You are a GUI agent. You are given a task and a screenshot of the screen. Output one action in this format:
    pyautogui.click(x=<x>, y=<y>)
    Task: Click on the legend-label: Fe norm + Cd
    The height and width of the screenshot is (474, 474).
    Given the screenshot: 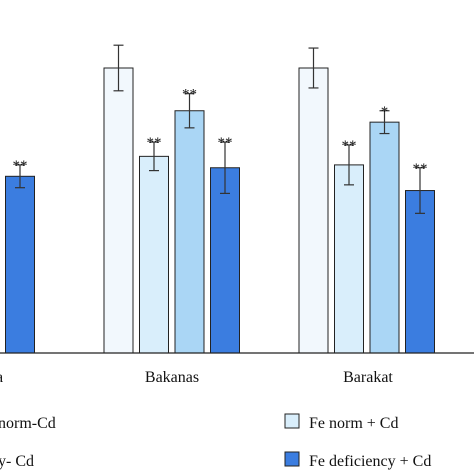 What is the action you would take?
    pyautogui.click(x=353, y=423)
    